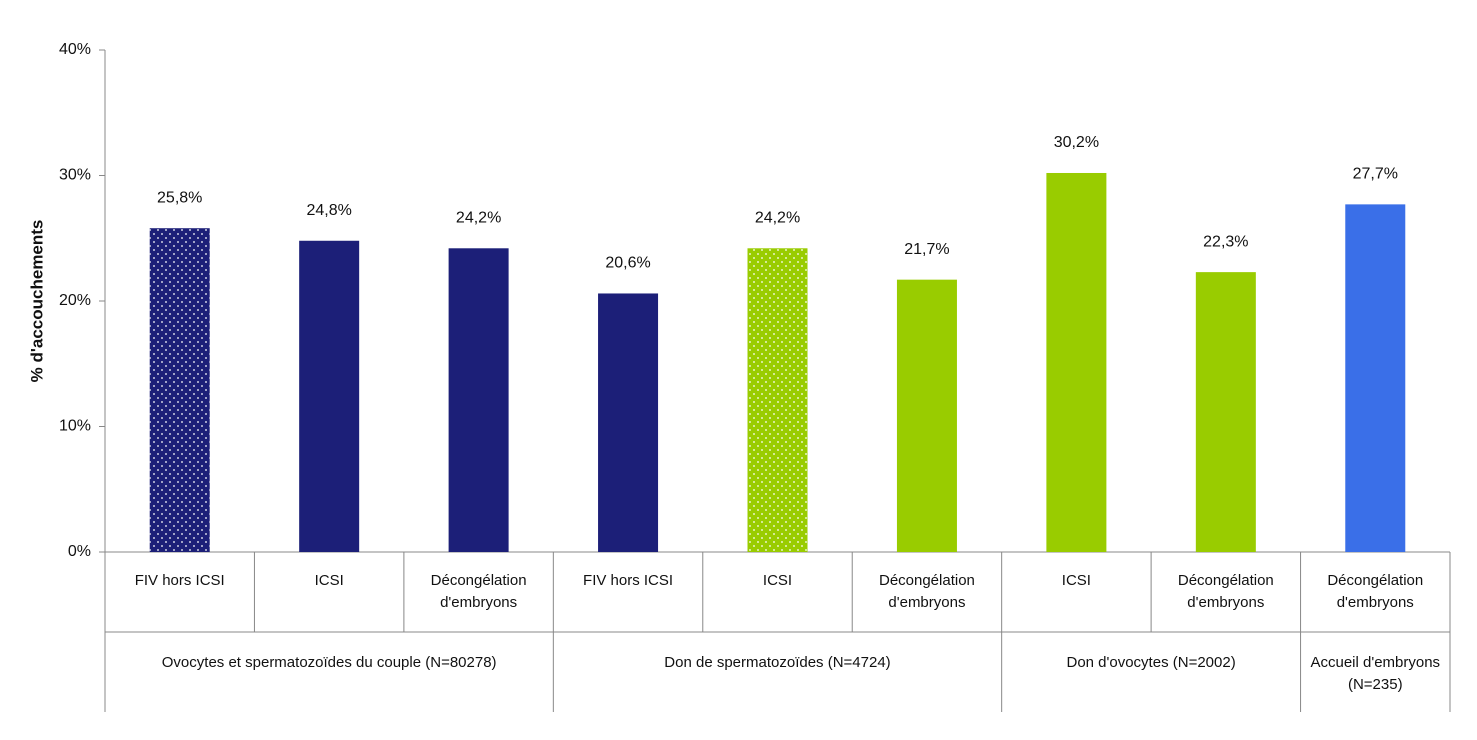 This screenshot has height=740, width=1477. Describe the element at coordinates (75, 175) in the screenshot. I see `y-tick-label: 30%` at that location.